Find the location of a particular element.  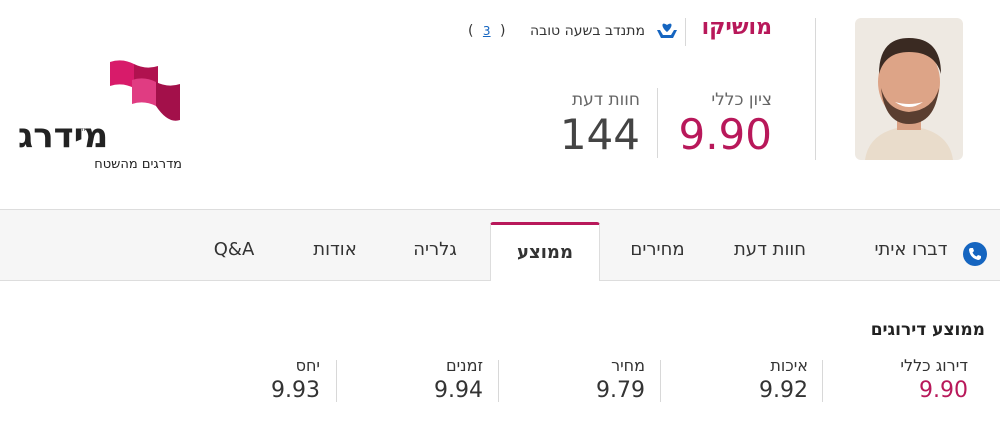

rating-value: 9.92 is located at coordinates (783, 390).